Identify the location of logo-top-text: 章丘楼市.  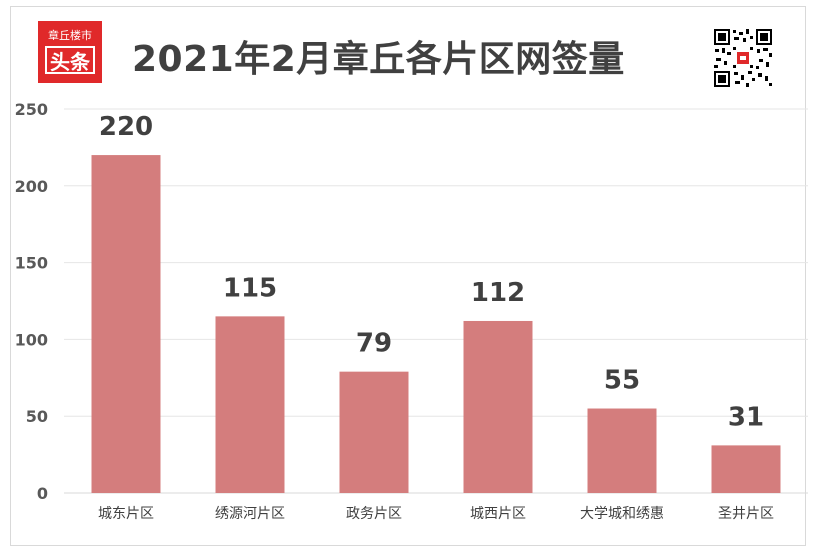
(70, 35).